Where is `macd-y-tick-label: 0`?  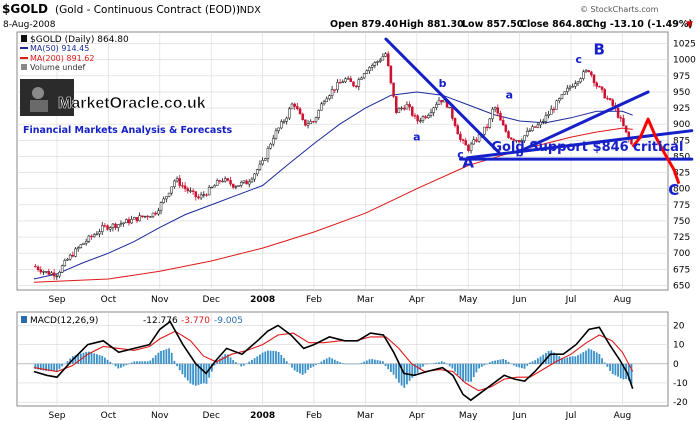 macd-y-tick-label: 0 is located at coordinates (676, 365).